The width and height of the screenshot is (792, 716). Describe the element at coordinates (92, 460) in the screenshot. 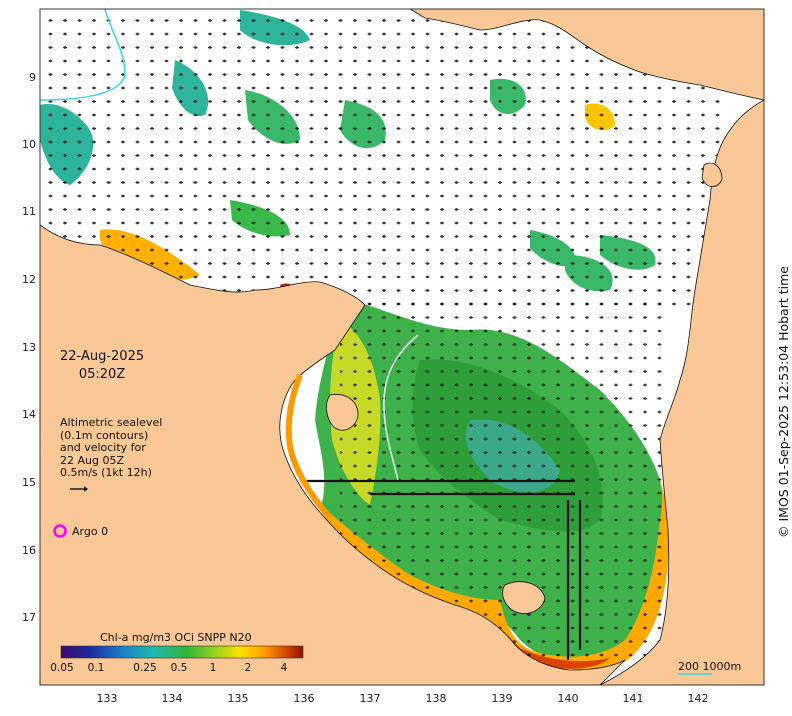

I see `legend-line: 22 Aug 05Z` at that location.